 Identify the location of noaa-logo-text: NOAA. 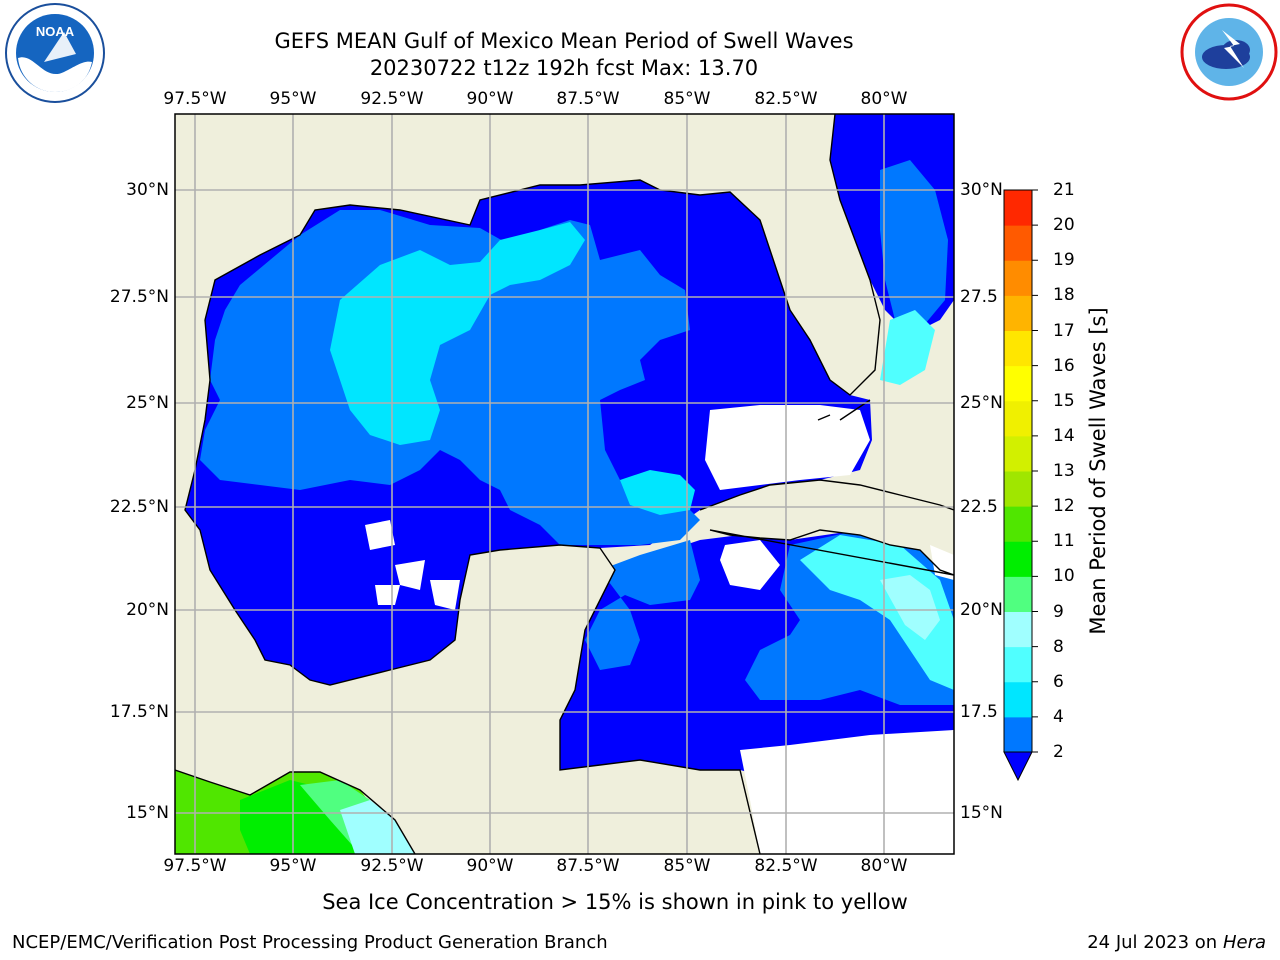
(55, 31).